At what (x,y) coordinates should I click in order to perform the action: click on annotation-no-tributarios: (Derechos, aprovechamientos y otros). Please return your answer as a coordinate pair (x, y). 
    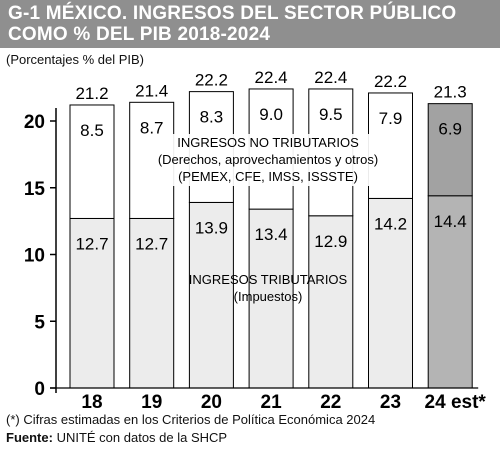
    Looking at the image, I should click on (268, 159).